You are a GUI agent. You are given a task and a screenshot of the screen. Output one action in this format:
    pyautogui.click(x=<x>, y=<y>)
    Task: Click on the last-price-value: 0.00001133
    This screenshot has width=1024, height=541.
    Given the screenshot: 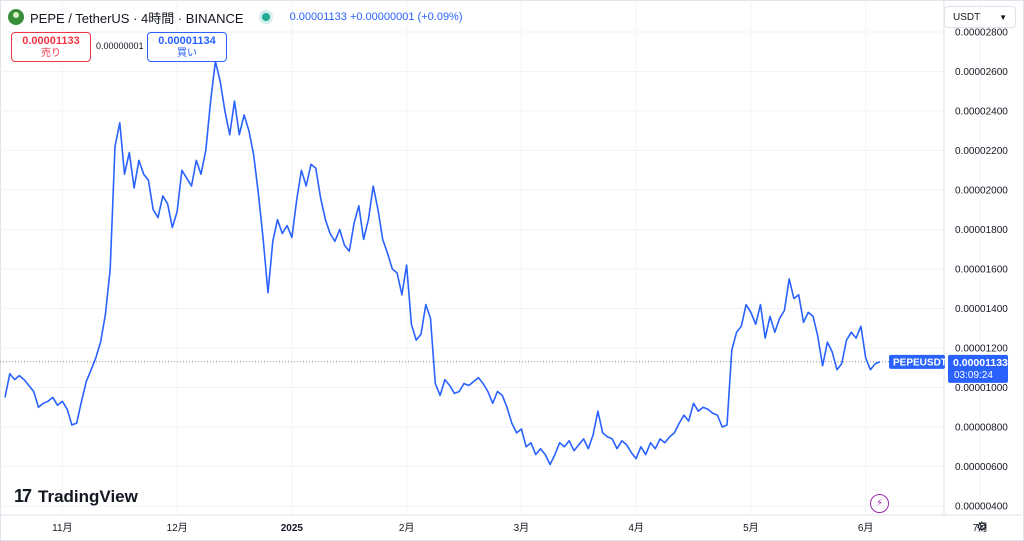 What is the action you would take?
    pyautogui.click(x=980, y=363)
    